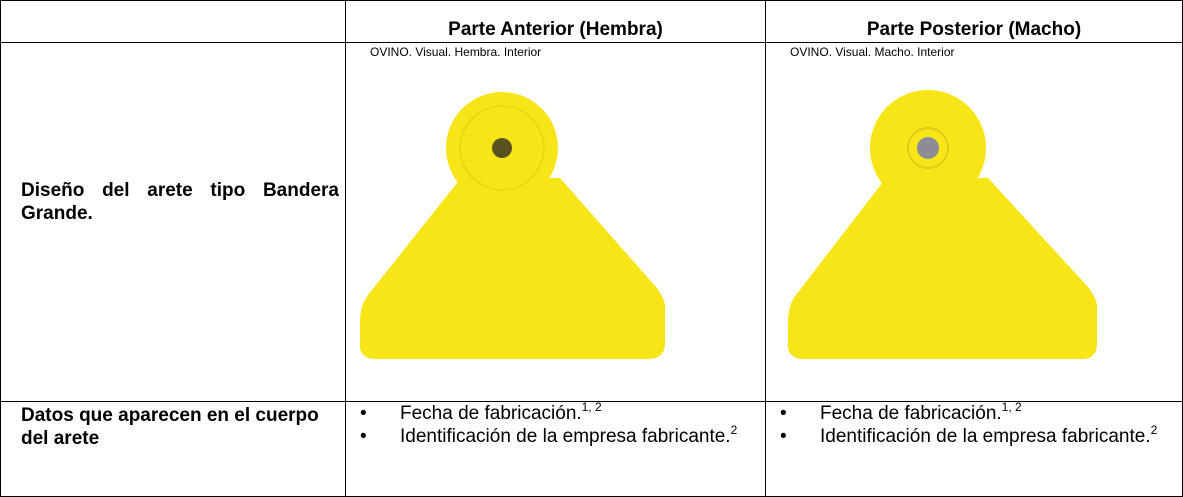  I want to click on ear-tag-female, so click(512, 225).